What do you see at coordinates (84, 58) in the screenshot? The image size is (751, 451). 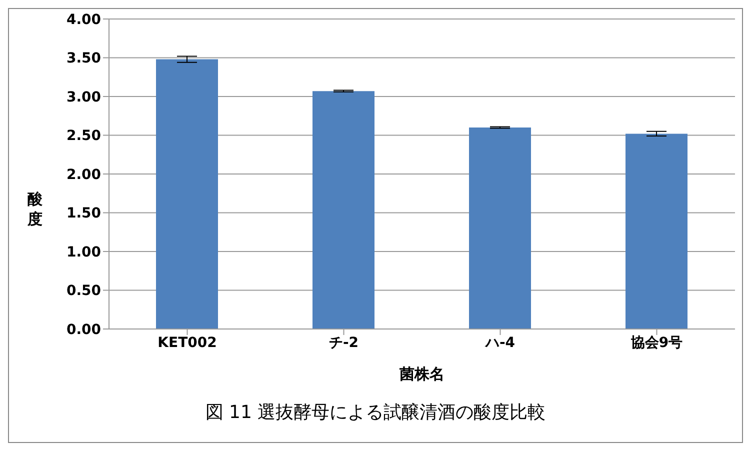 I see `y-tick-label: 3.50` at bounding box center [84, 58].